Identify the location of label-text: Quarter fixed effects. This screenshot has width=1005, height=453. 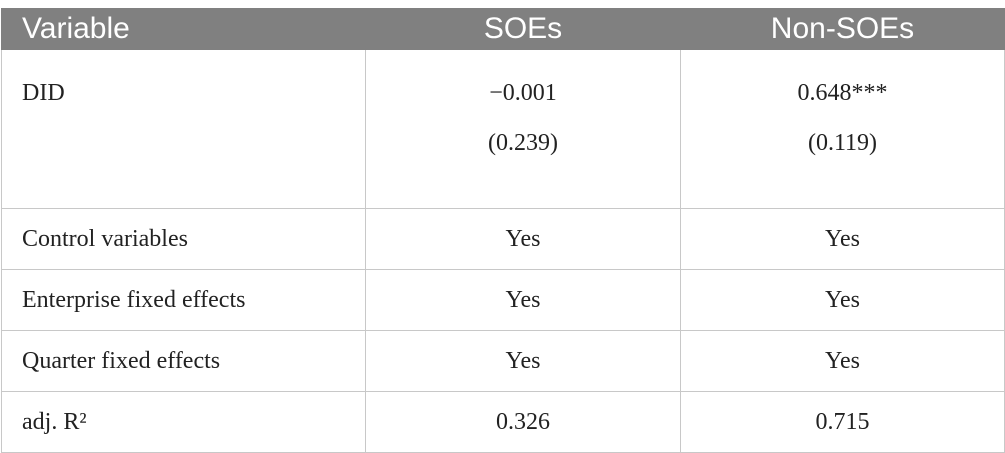
(121, 361).